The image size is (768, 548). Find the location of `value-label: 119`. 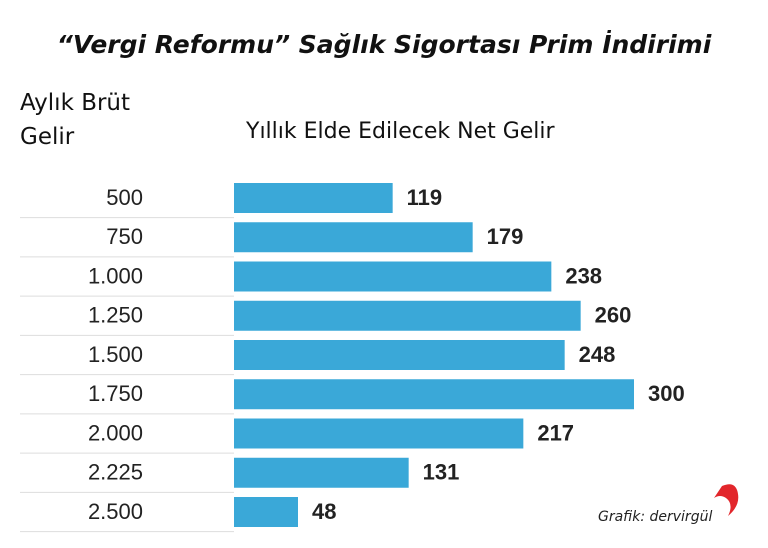

value-label: 119 is located at coordinates (425, 197).